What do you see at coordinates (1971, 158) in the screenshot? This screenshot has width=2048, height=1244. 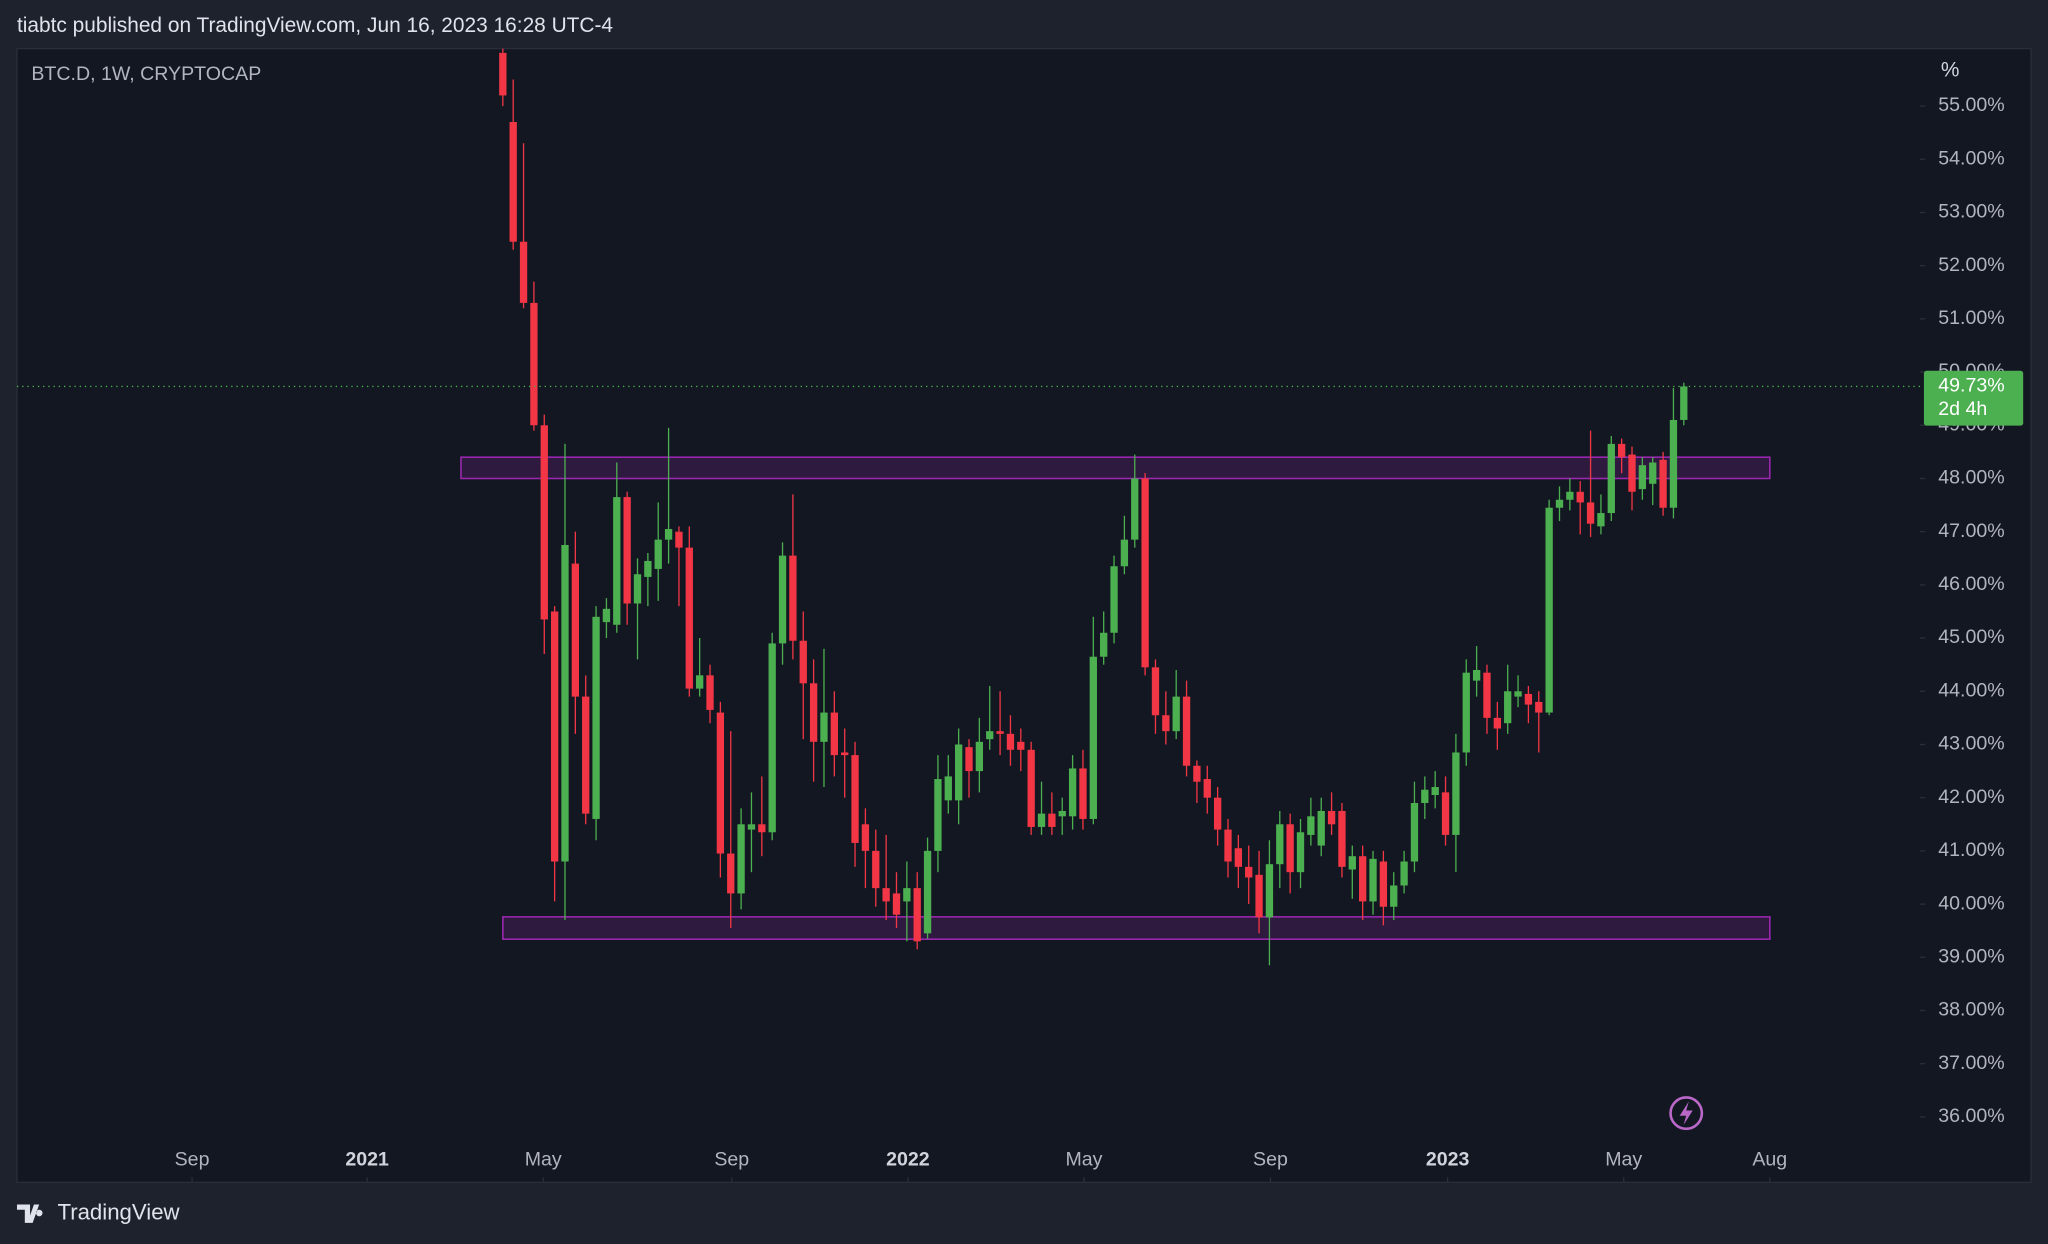 I see `y-tick-label: 54.00%` at bounding box center [1971, 158].